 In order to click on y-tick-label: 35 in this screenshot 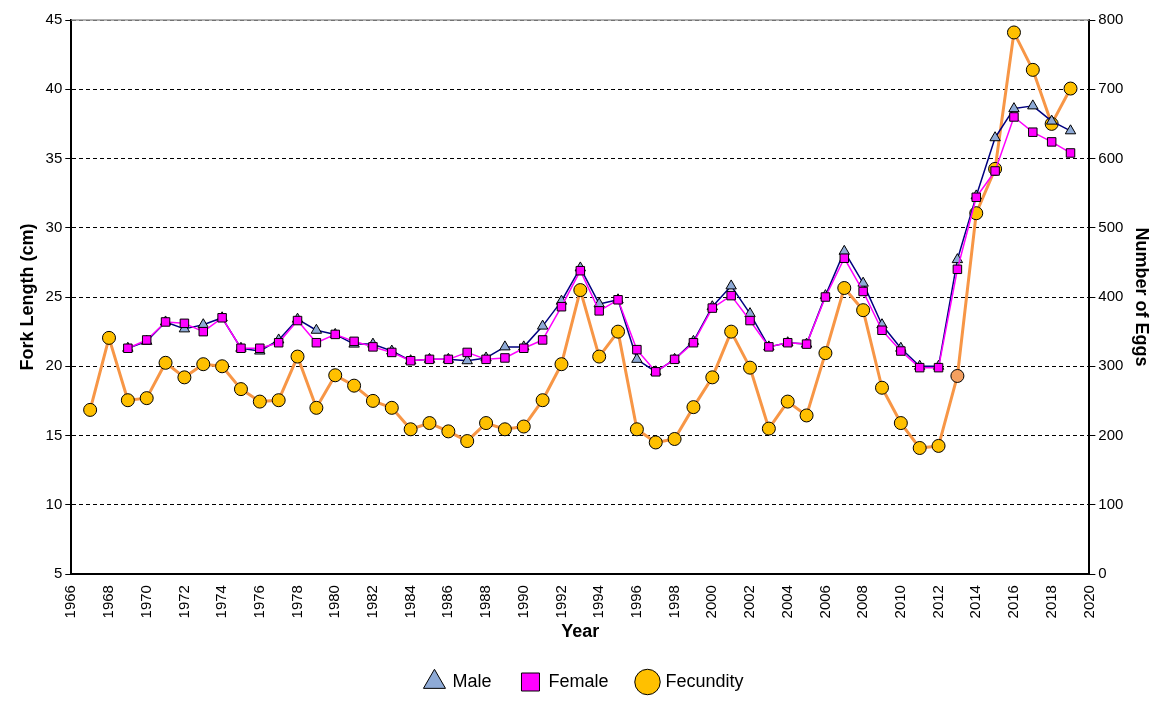, I will do `click(54, 157)`.